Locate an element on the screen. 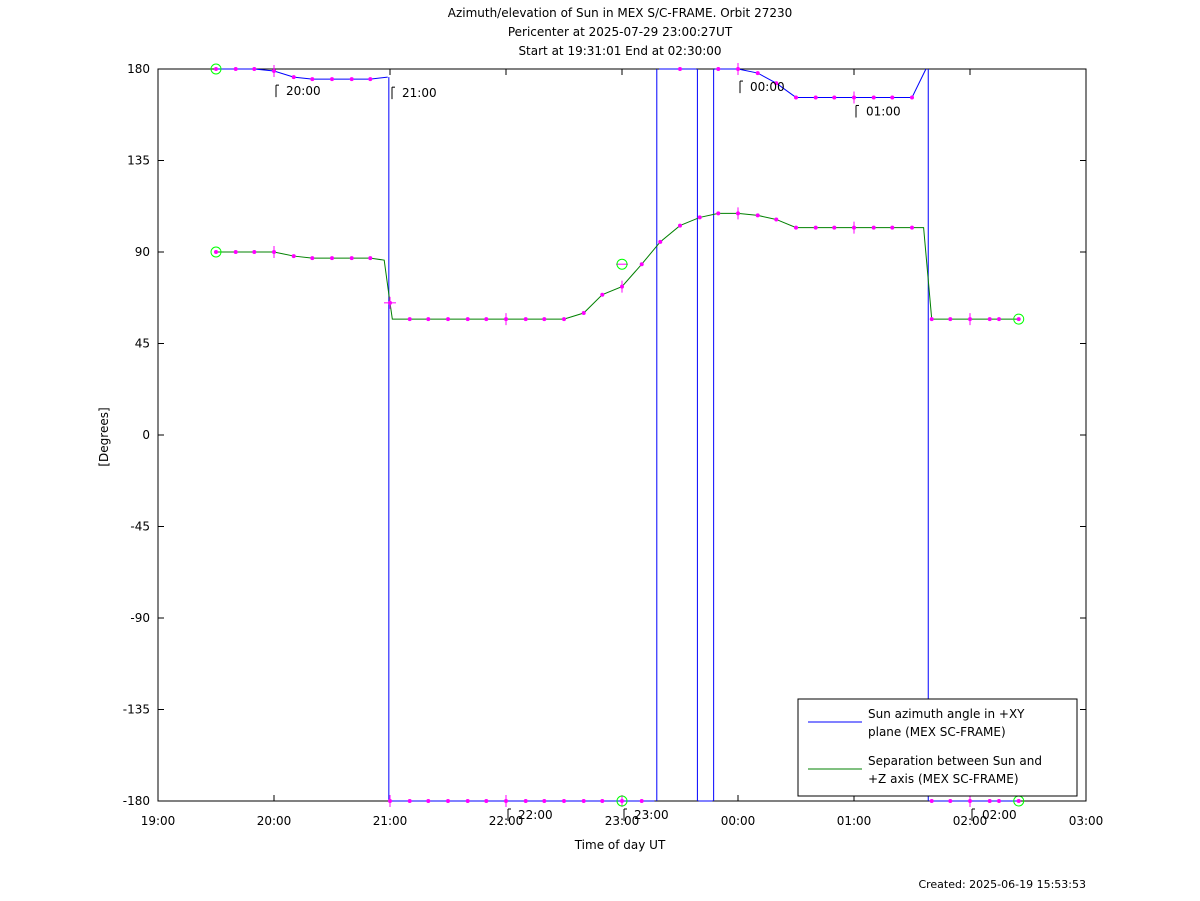 This screenshot has height=901, width=1200. legend-box is located at coordinates (937, 747).